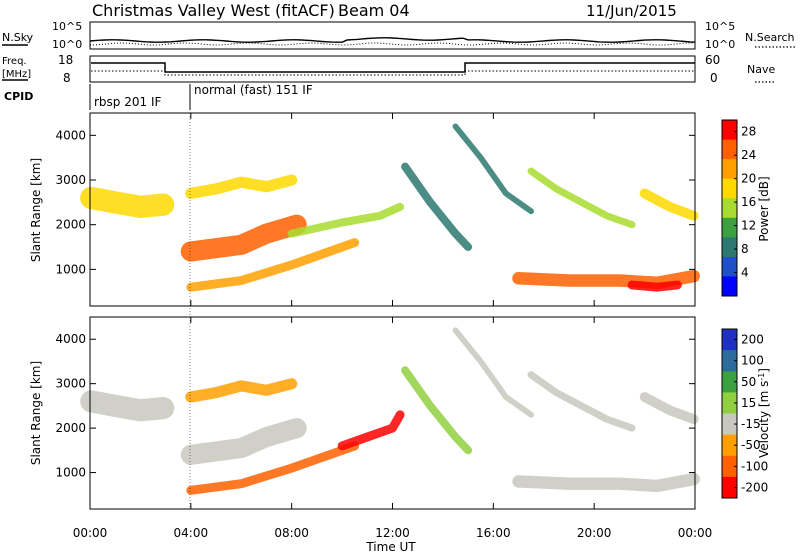 The width and height of the screenshot is (800, 554). I want to click on velocity-colorbar: 200 100 50 15 -15 -50 -100 -200, so click(744, 413).